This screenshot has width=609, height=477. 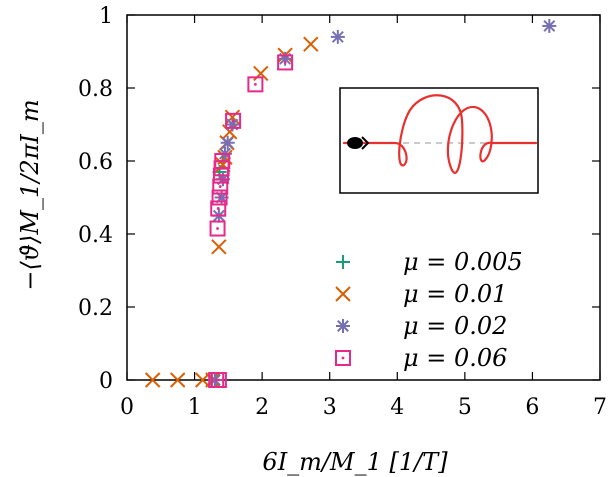 I want to click on y-tick-label: 0.4, so click(x=95, y=235).